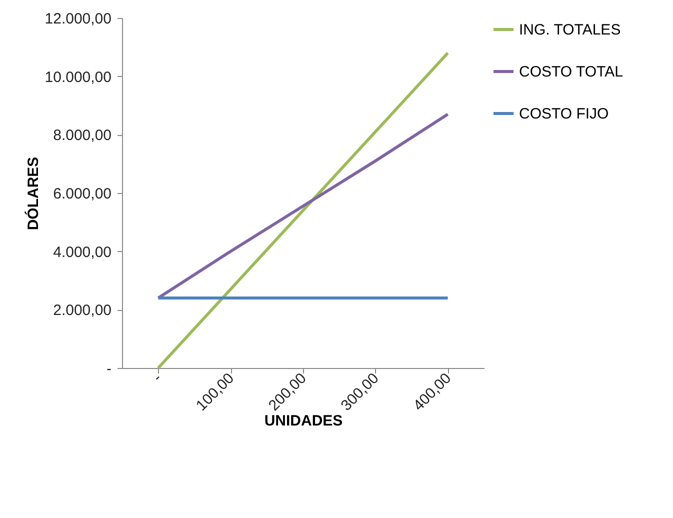  Describe the element at coordinates (564, 114) in the screenshot. I see `legend-label: COSTO FIJO` at that location.